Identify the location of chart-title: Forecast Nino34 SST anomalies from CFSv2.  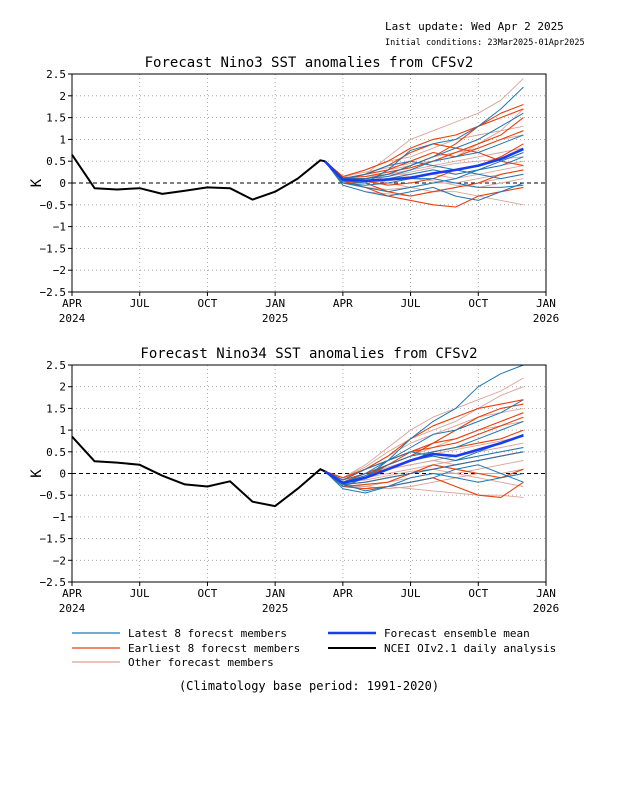
(308, 354).